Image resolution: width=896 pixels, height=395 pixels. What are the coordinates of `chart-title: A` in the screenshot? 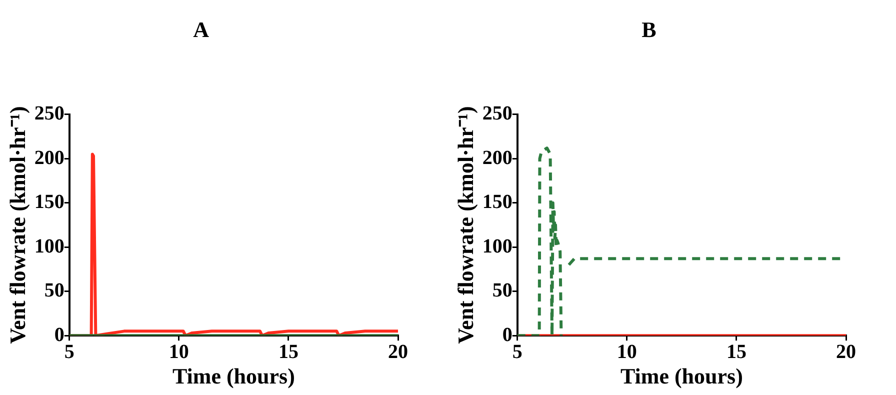 It's located at (201, 29).